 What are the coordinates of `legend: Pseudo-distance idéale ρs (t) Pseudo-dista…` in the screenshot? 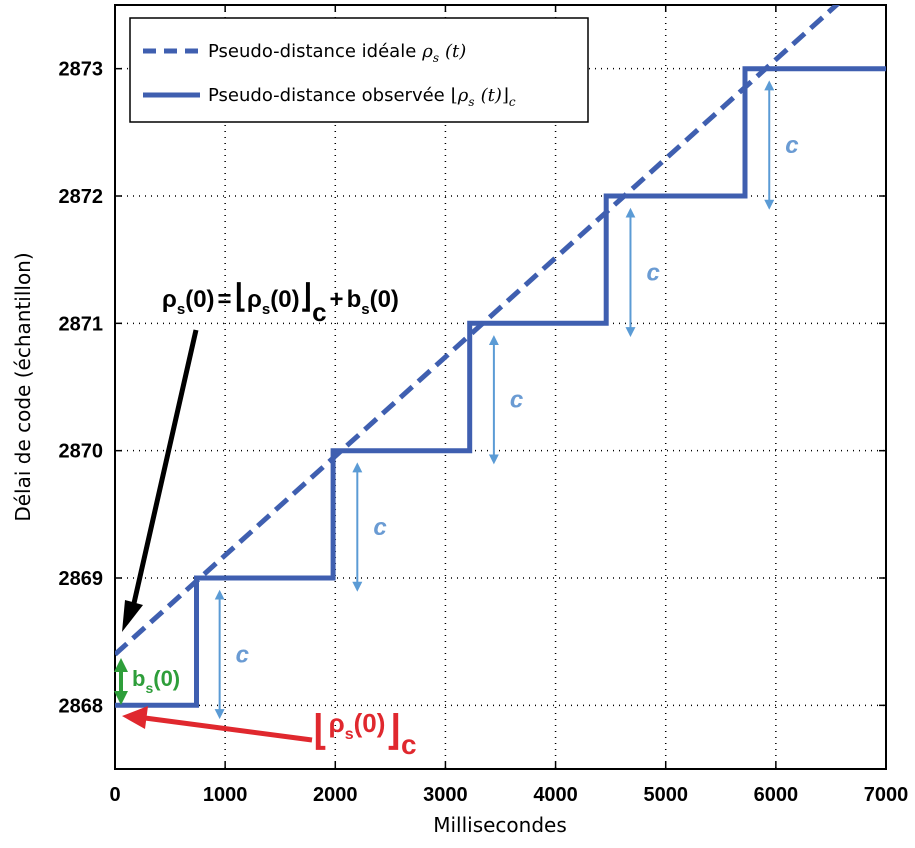 It's located at (359, 70).